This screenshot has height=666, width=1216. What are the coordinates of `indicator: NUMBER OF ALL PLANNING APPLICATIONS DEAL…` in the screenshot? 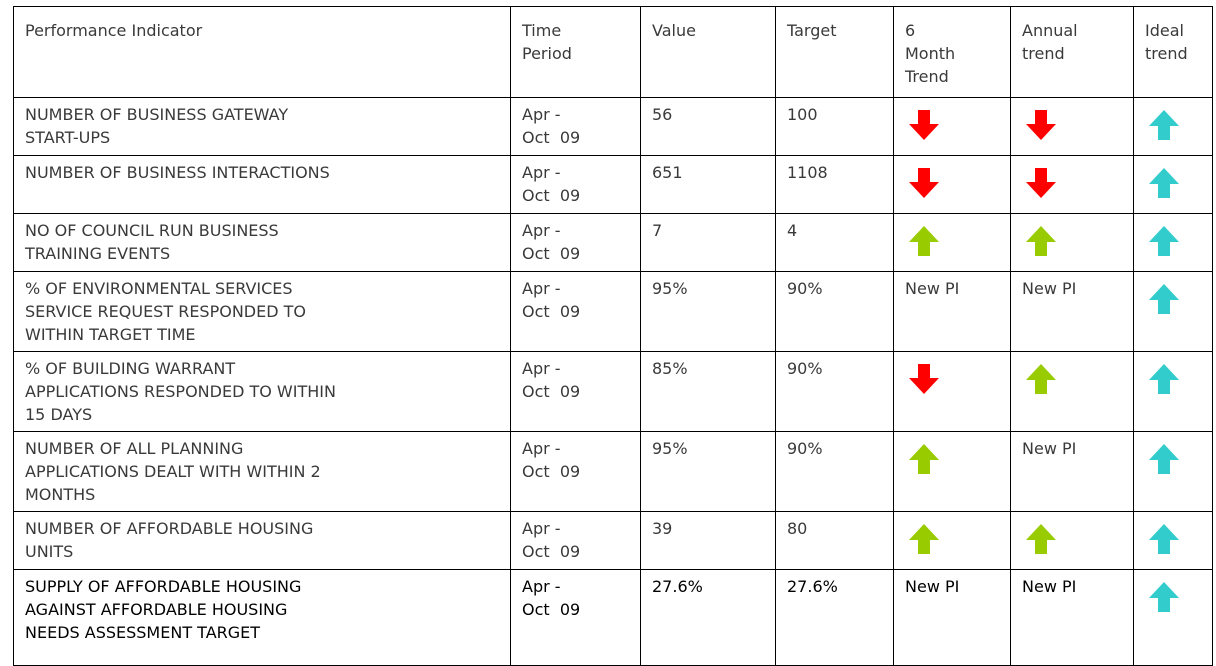 It's located at (262, 471).